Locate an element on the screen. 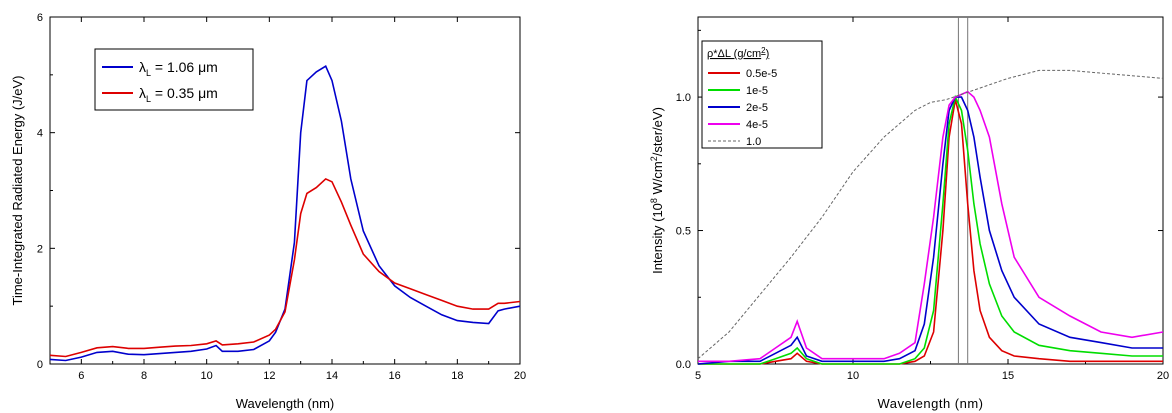  legend-label-4: 1.0 is located at coordinates (753, 142).